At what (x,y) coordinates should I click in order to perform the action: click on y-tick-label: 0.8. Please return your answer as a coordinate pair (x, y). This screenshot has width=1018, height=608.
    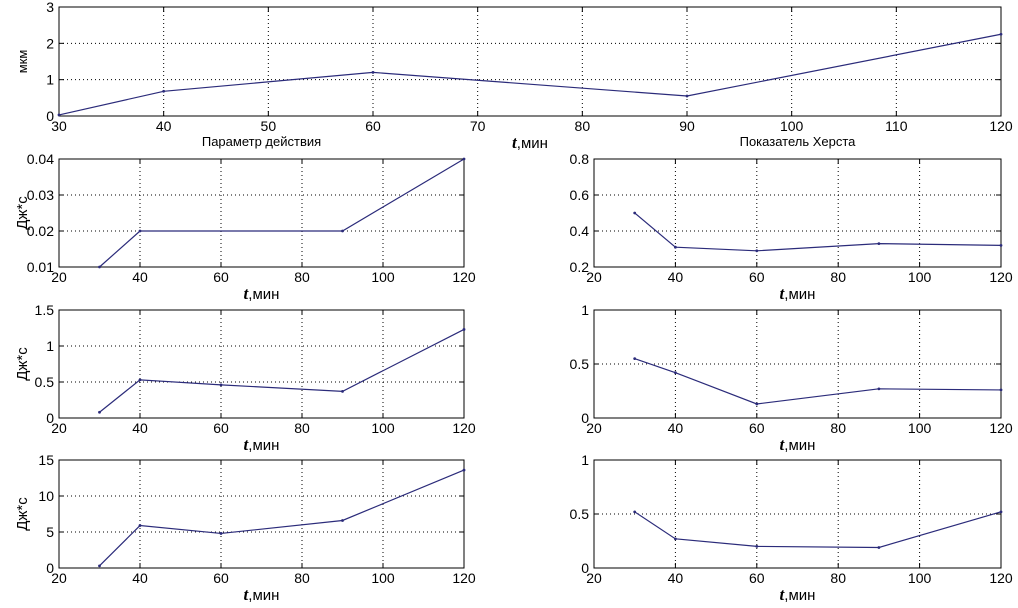
    Looking at the image, I should click on (580, 159).